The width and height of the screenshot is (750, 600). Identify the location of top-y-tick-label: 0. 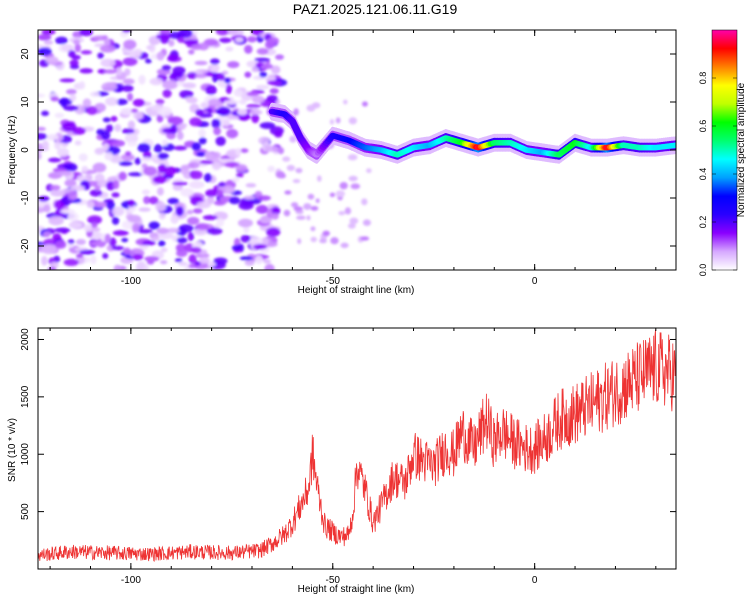
(25, 150).